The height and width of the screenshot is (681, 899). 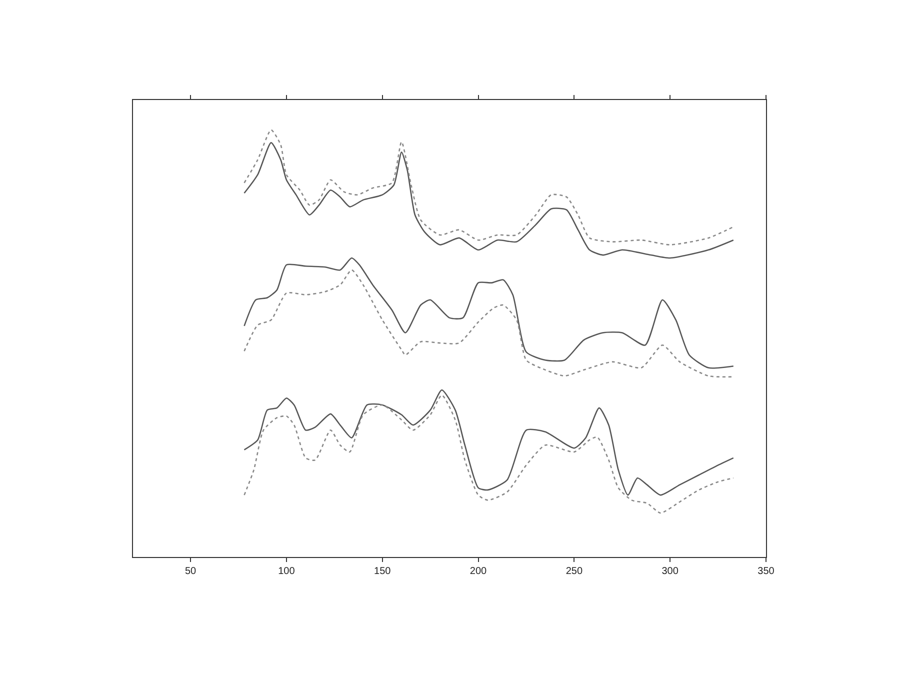 What do you see at coordinates (479, 571) in the screenshot?
I see `x-tick-label: 200` at bounding box center [479, 571].